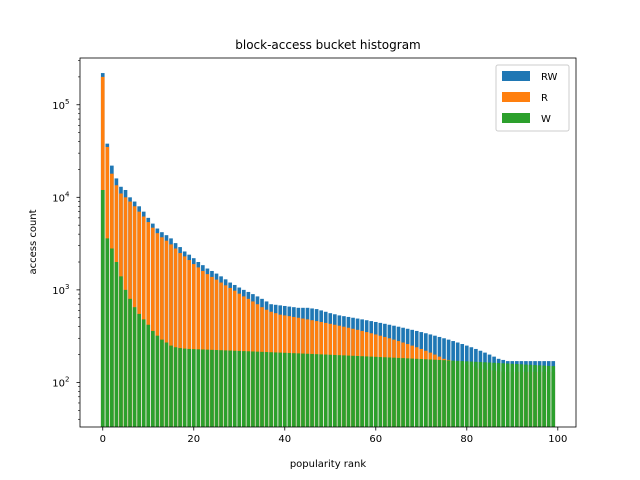 The height and width of the screenshot is (480, 640). I want to click on y-tick-label-3: 10, so click(58, 291).